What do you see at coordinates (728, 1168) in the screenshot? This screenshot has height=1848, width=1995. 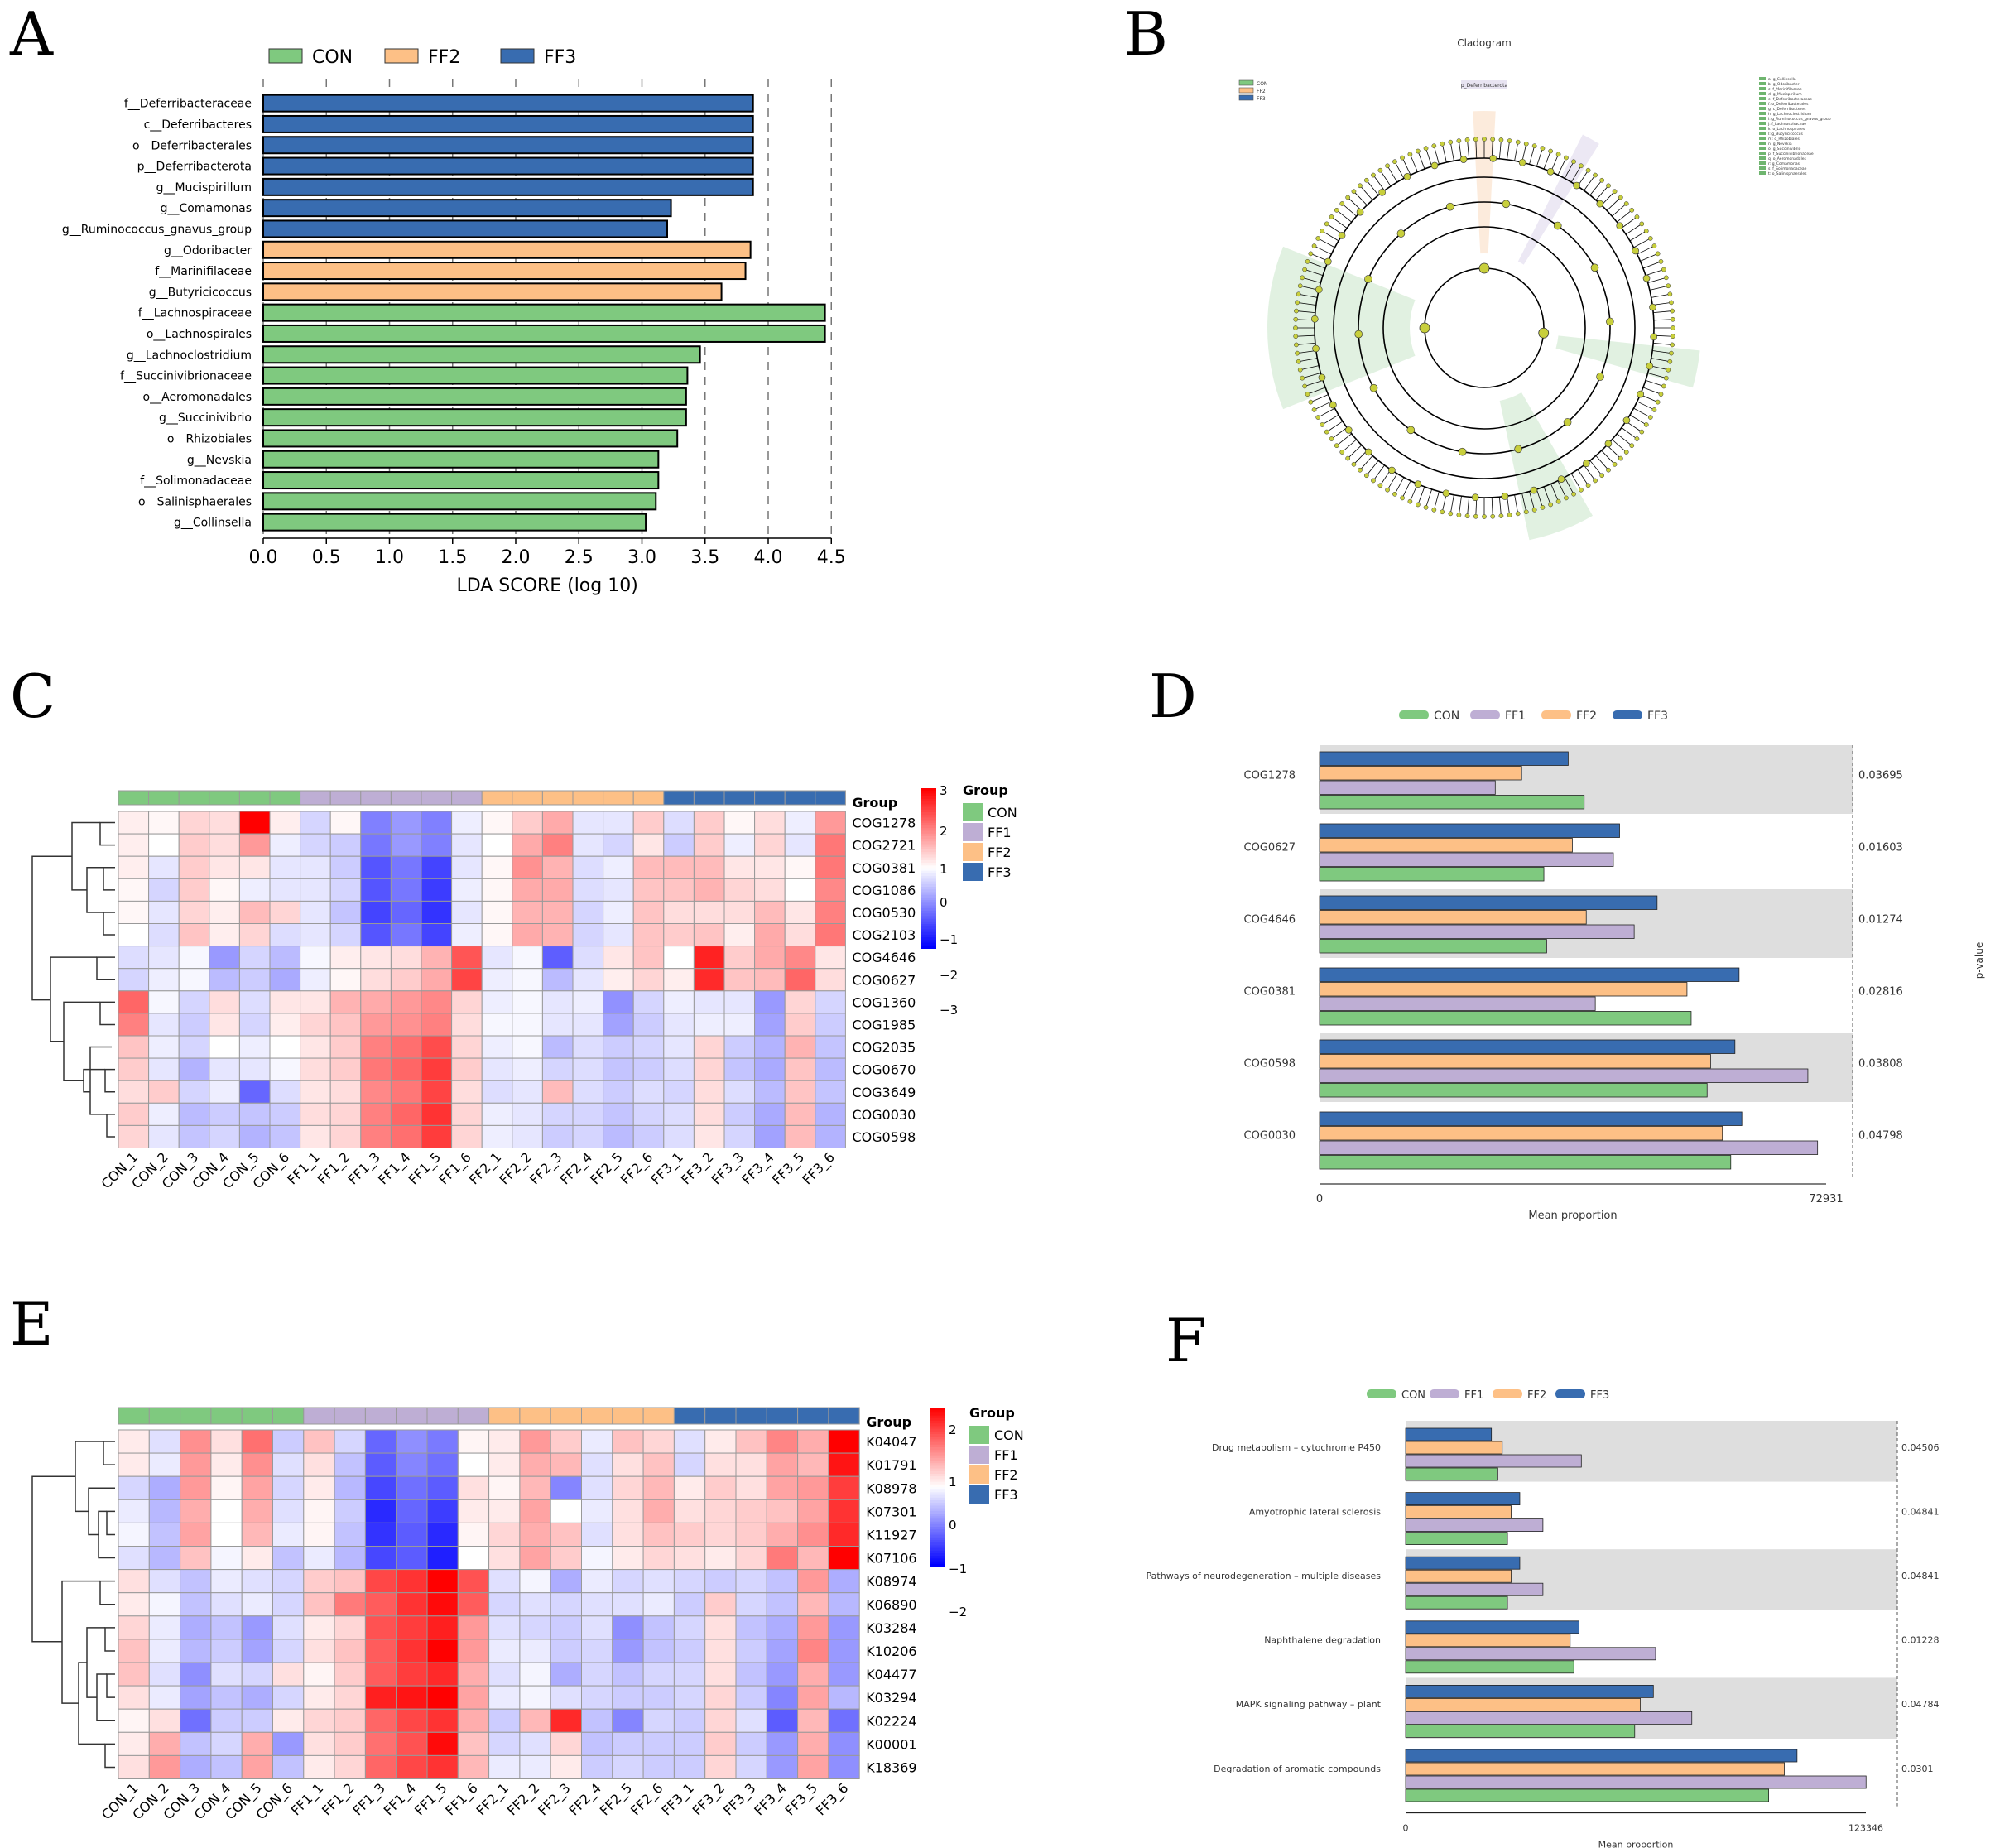 I see `column-label-ff3-3: FF3_3` at bounding box center [728, 1168].